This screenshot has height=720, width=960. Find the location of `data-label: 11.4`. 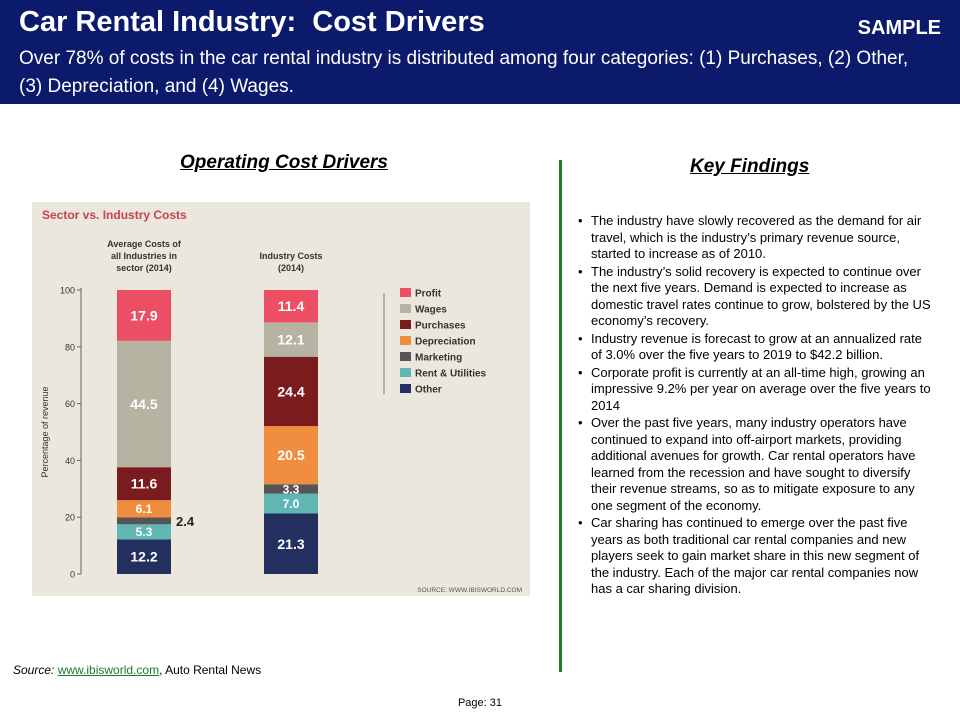

data-label: 11.4 is located at coordinates (291, 306).